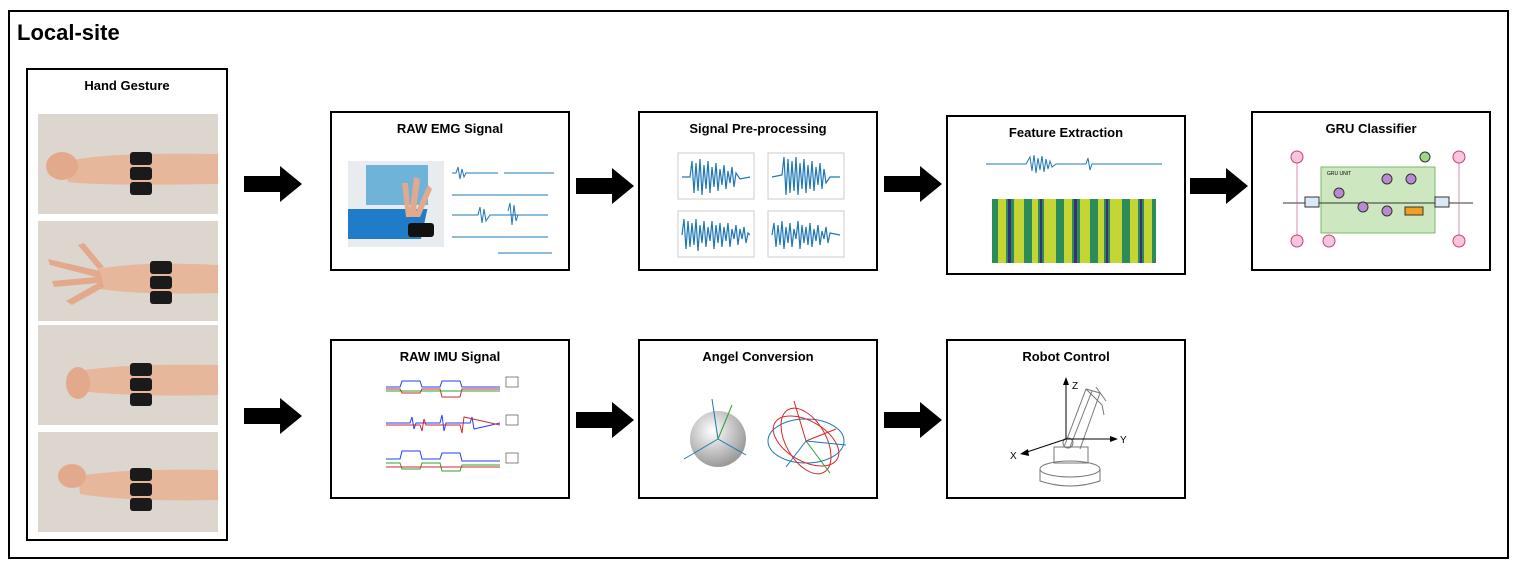 This screenshot has height=569, width=1519. Describe the element at coordinates (758, 356) in the screenshot. I see `angle-conversion-title: Angel Conversion` at that location.